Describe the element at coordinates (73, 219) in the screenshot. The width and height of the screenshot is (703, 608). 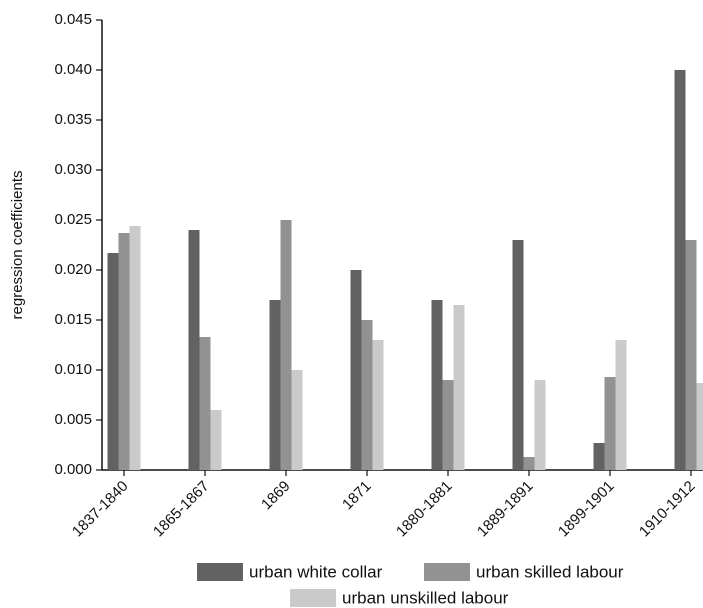
I see `y-tick-label: 0.025` at that location.